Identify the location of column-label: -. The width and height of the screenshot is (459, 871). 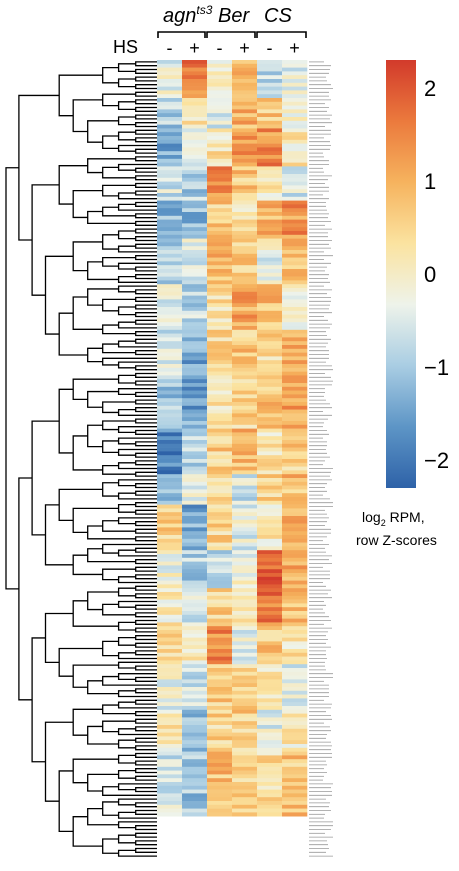
(270, 48).